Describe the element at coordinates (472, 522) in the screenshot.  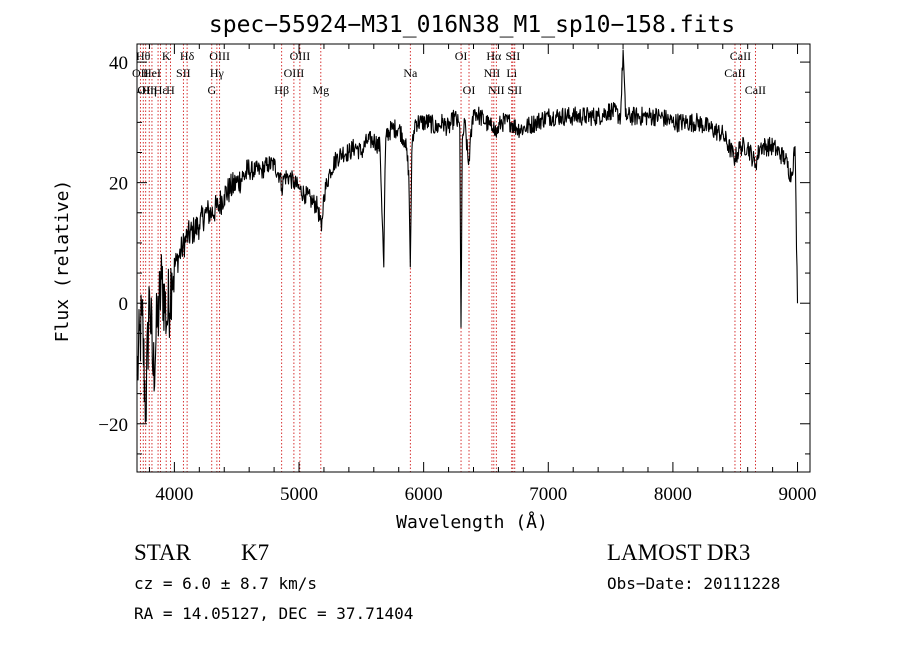
I see `x-axis-label: Wavelength (Å)` at that location.